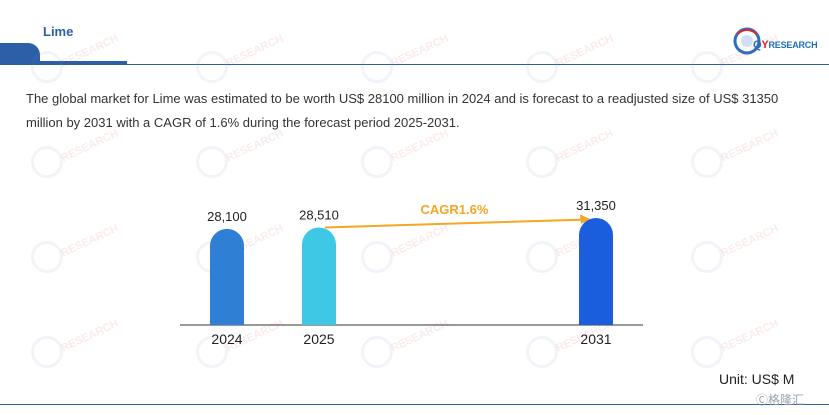 This screenshot has height=415, width=829. Describe the element at coordinates (780, 400) in the screenshot. I see `source-mark: Ⓒ格隆汇` at that location.